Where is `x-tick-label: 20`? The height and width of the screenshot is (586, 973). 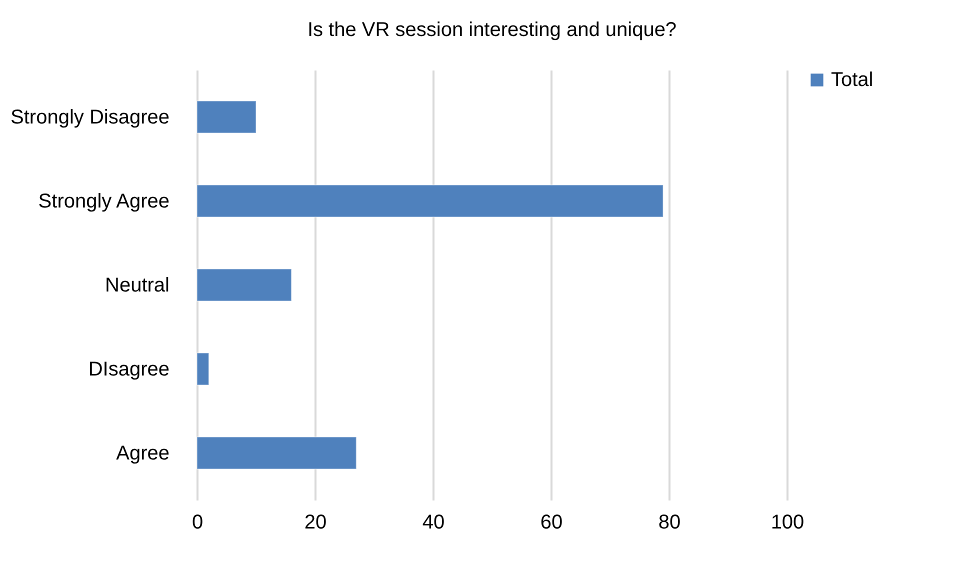
x-tick-label: 20 is located at coordinates (315, 523).